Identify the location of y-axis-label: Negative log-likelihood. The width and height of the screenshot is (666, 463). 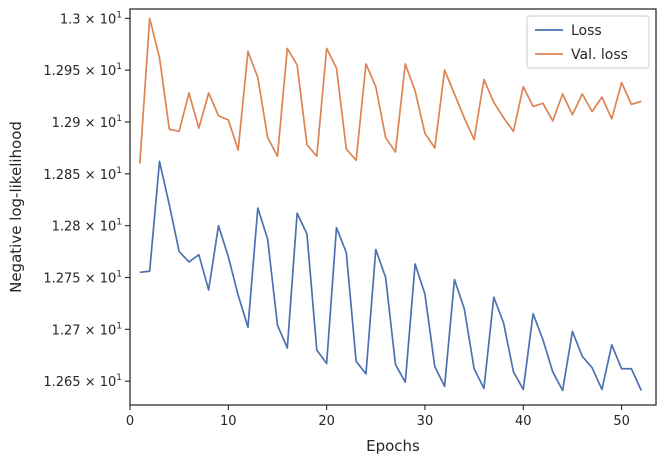
(16, 207).